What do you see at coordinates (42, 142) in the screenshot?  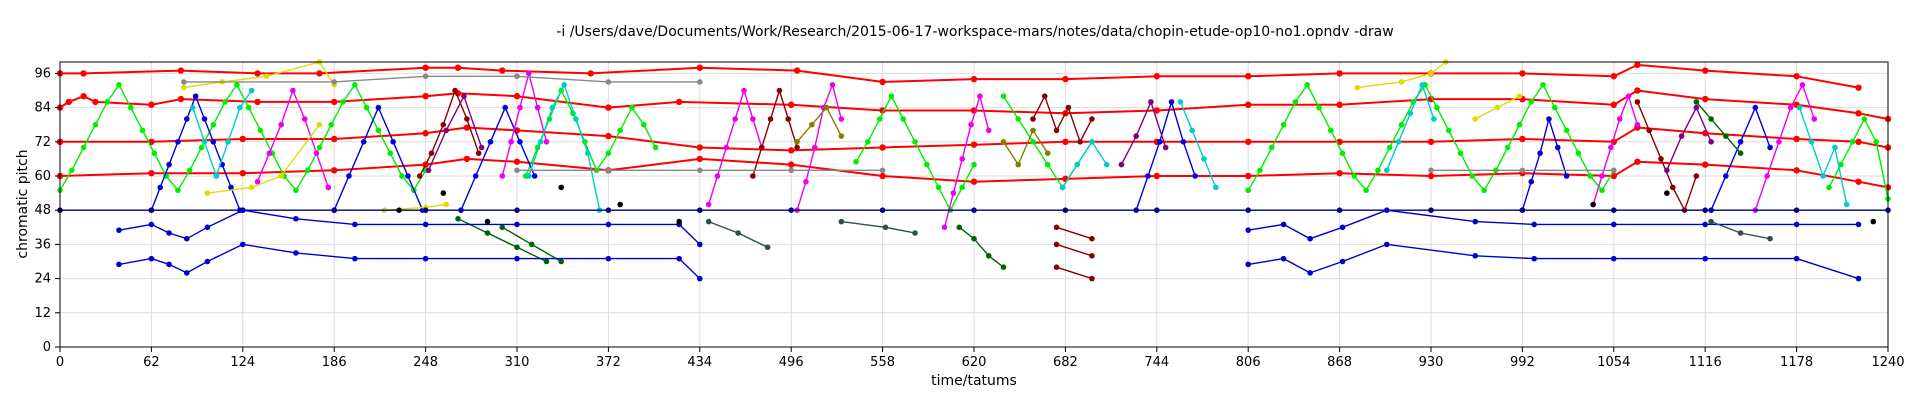 I see `y-tick-label: 72` at bounding box center [42, 142].